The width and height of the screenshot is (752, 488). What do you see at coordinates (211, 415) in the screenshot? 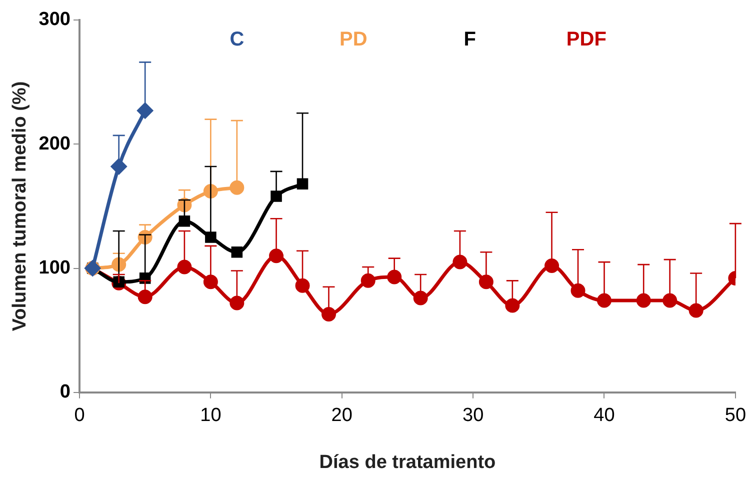
I see `x-tick-label: 10` at bounding box center [211, 415].